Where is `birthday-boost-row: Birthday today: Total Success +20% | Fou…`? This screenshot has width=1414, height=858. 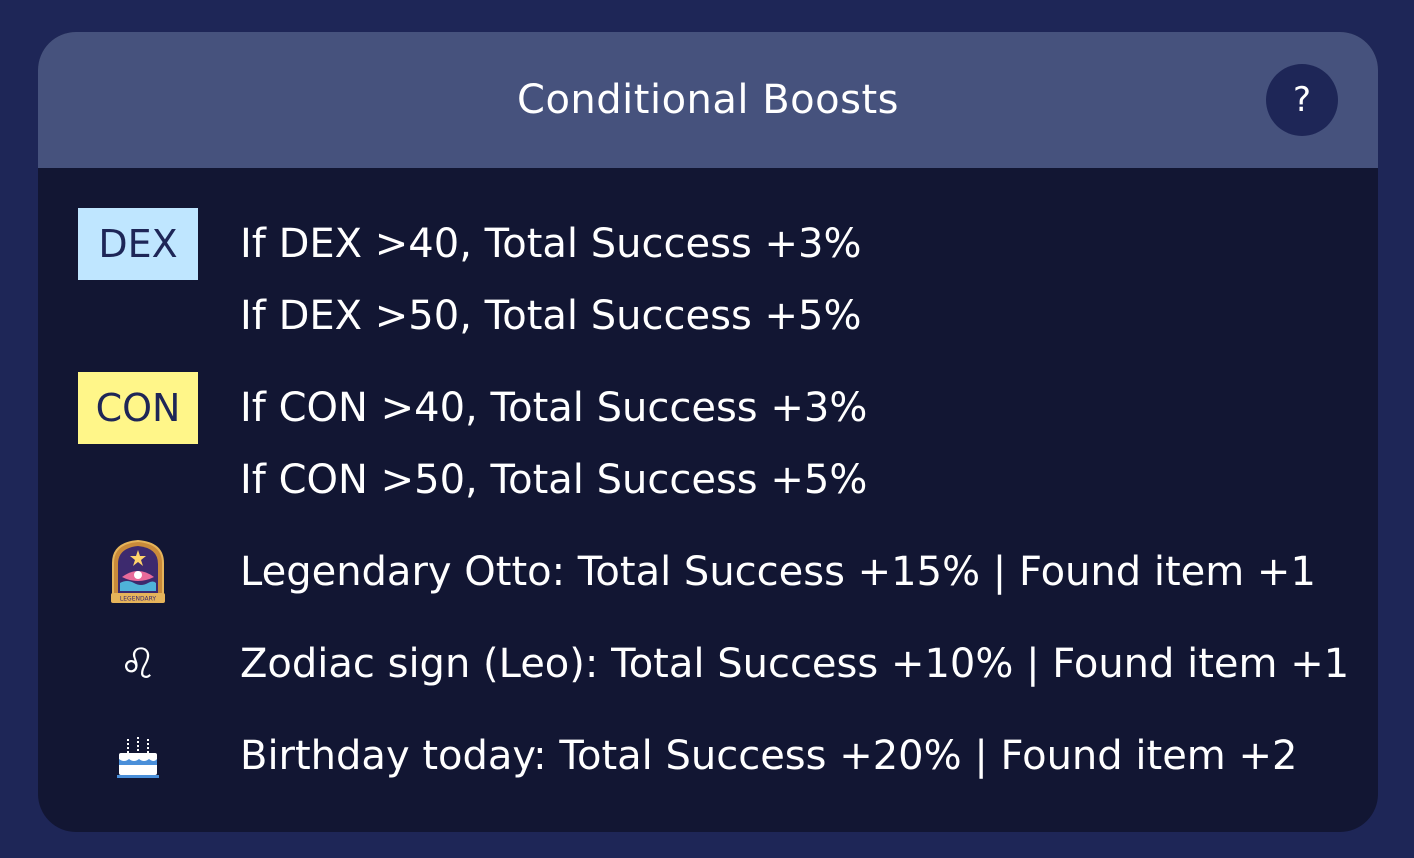 birthday-boost-row: Birthday today: Total Success +20% | Fou… is located at coordinates (708, 756).